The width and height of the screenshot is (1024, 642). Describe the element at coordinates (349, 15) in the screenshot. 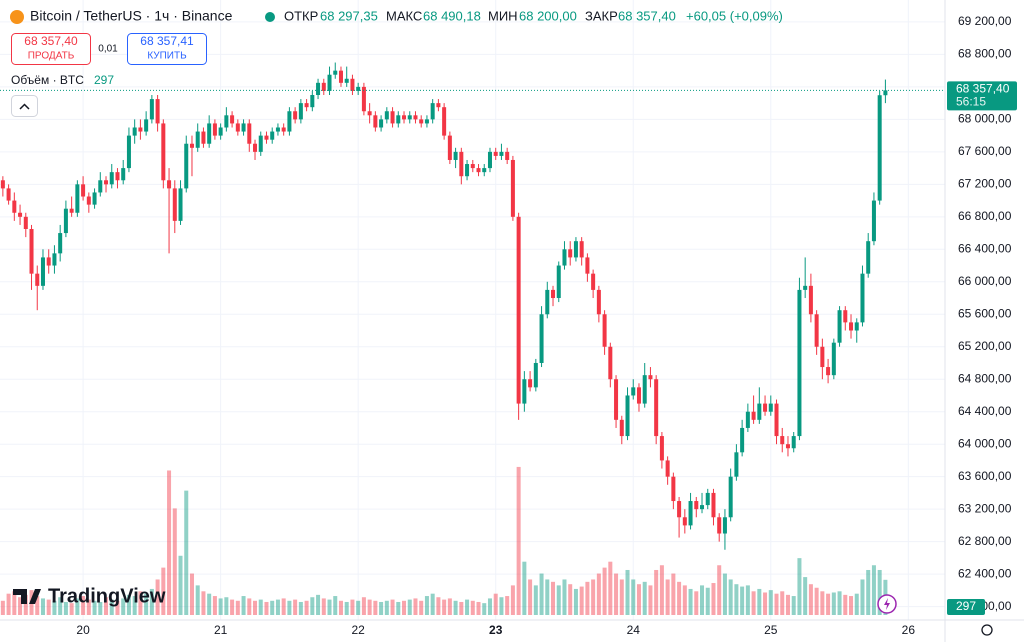

I see `ohlc-value: 68 297,35` at that location.